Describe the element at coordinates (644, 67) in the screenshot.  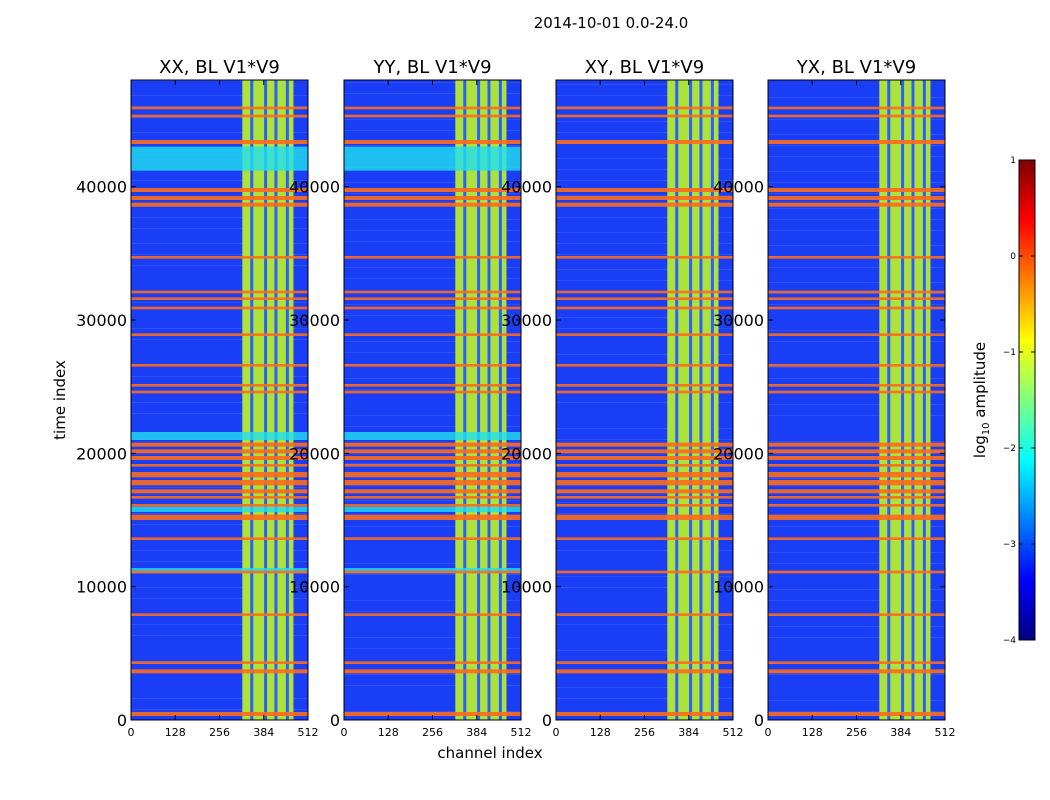
I see `panel-title: XY, BL V1*V9` at that location.